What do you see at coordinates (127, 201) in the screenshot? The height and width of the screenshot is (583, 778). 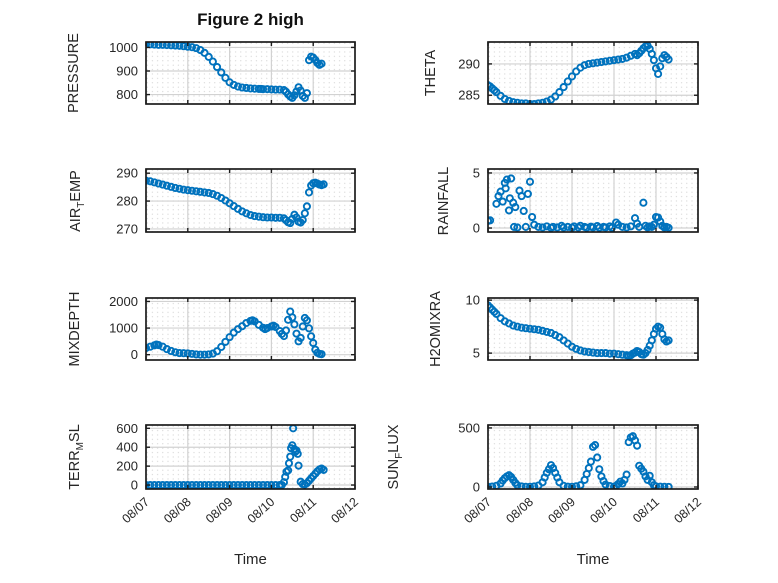 I see `svg-text: 280` at bounding box center [127, 201].